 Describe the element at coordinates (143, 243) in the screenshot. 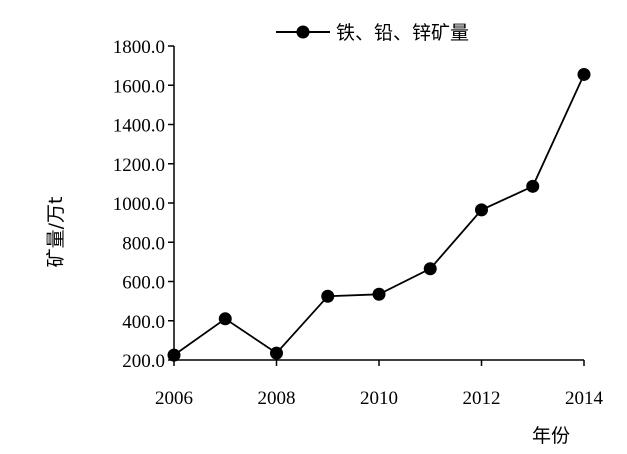

I see `y-tick-label: 800.0` at that location.